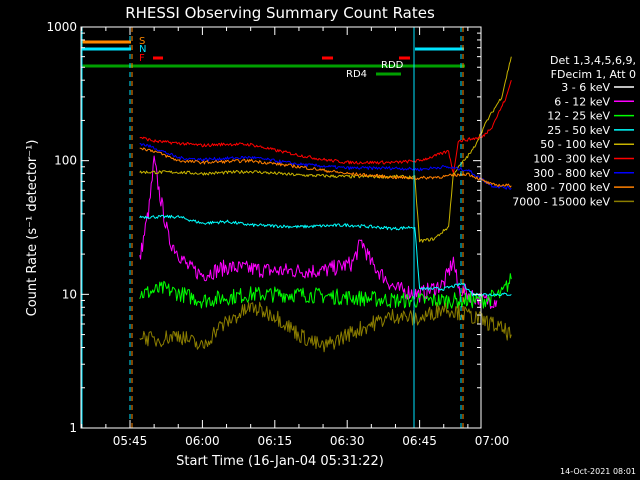 The width and height of the screenshot is (640, 480). What do you see at coordinates (419, 441) in the screenshot?
I see `x-tick-label: 06:45` at bounding box center [419, 441].